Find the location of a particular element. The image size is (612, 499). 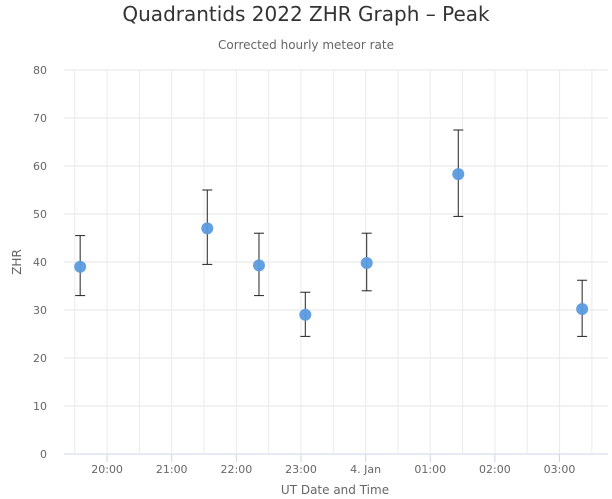

y-tick-label: 20 is located at coordinates (40, 358).